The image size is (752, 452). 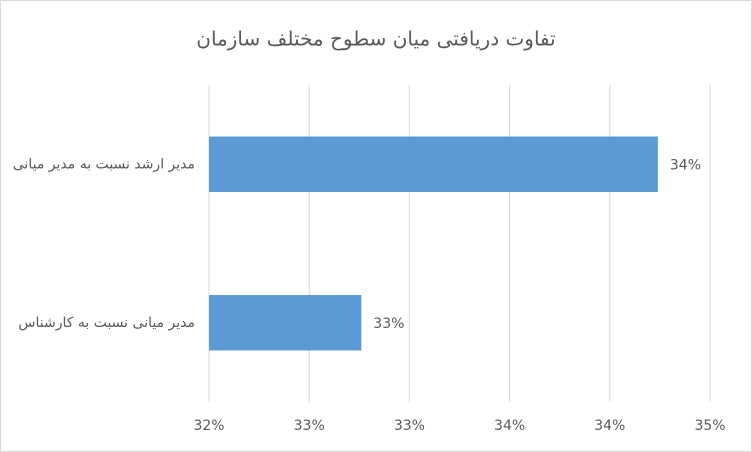 I want to click on x-tick-label: 35%, so click(x=709, y=426).